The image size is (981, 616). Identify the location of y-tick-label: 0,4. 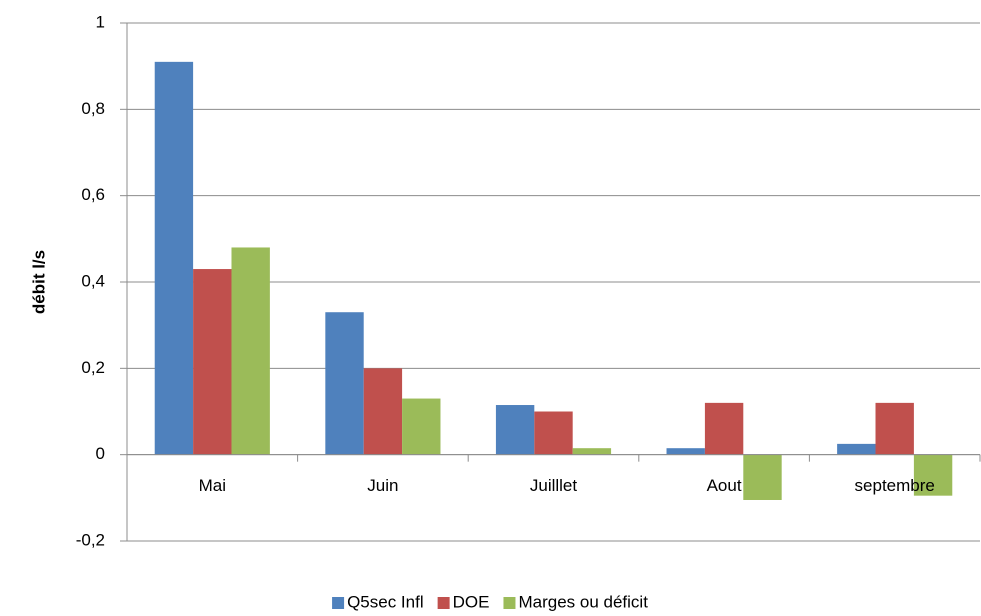
(93, 280).